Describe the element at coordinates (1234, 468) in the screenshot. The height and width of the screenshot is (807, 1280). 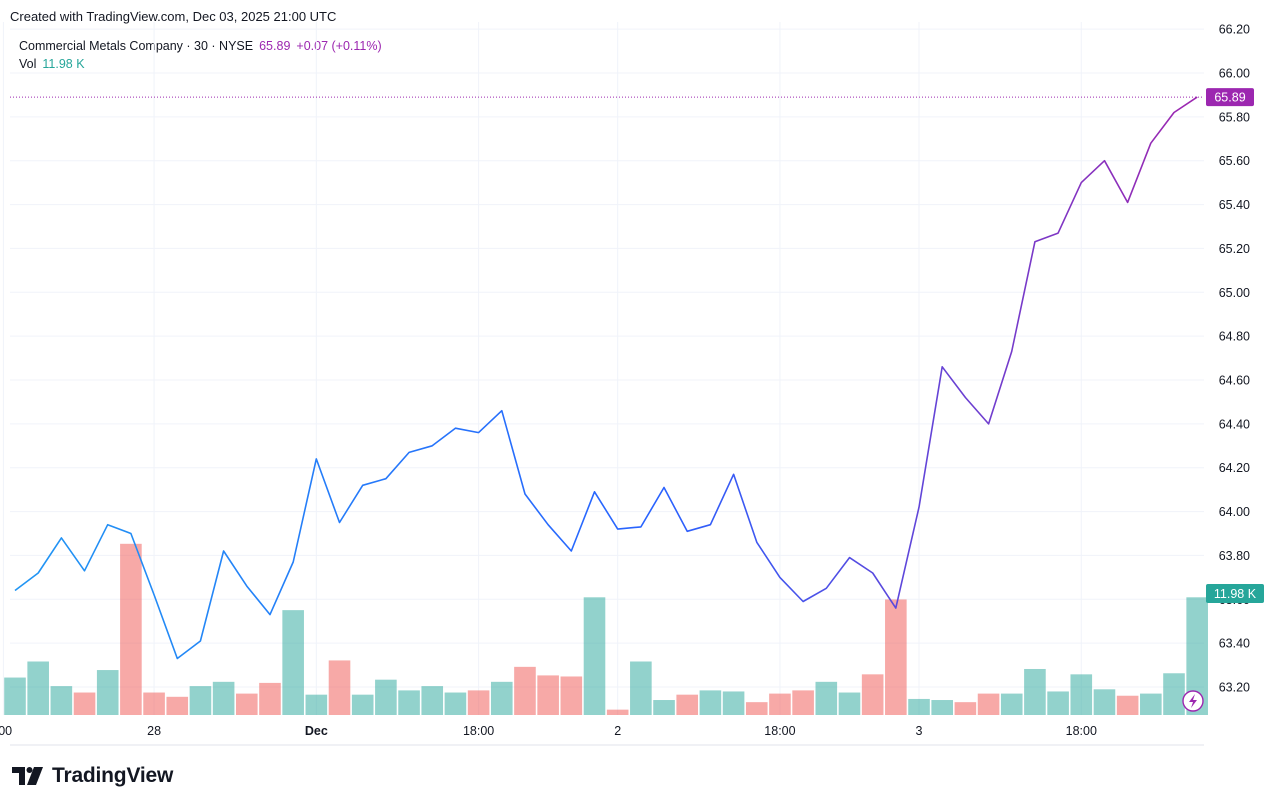
I see `price-tick-label: 64.20` at that location.